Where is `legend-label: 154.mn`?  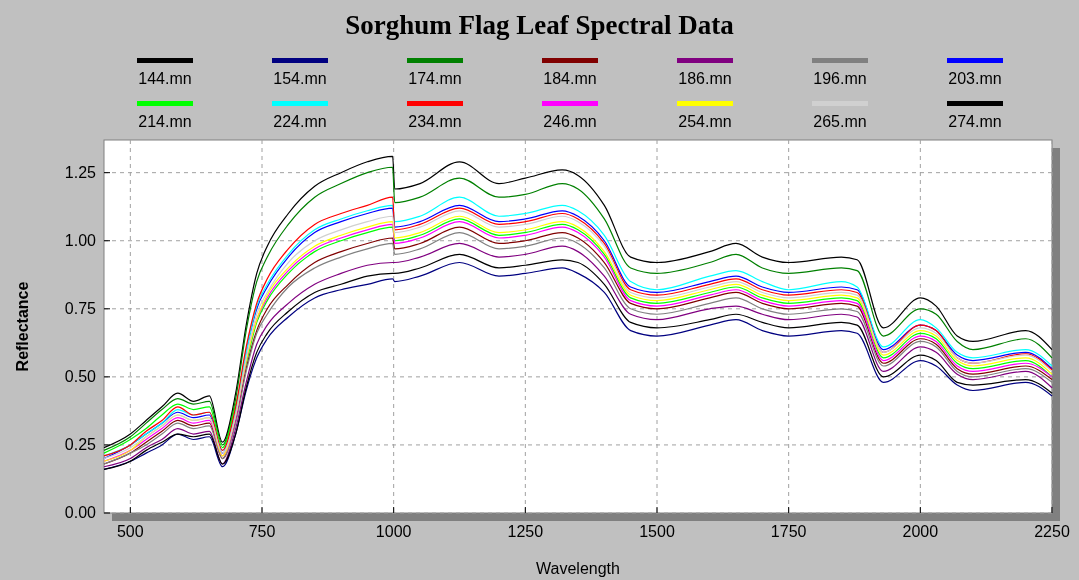 legend-label: 154.mn is located at coordinates (300, 78).